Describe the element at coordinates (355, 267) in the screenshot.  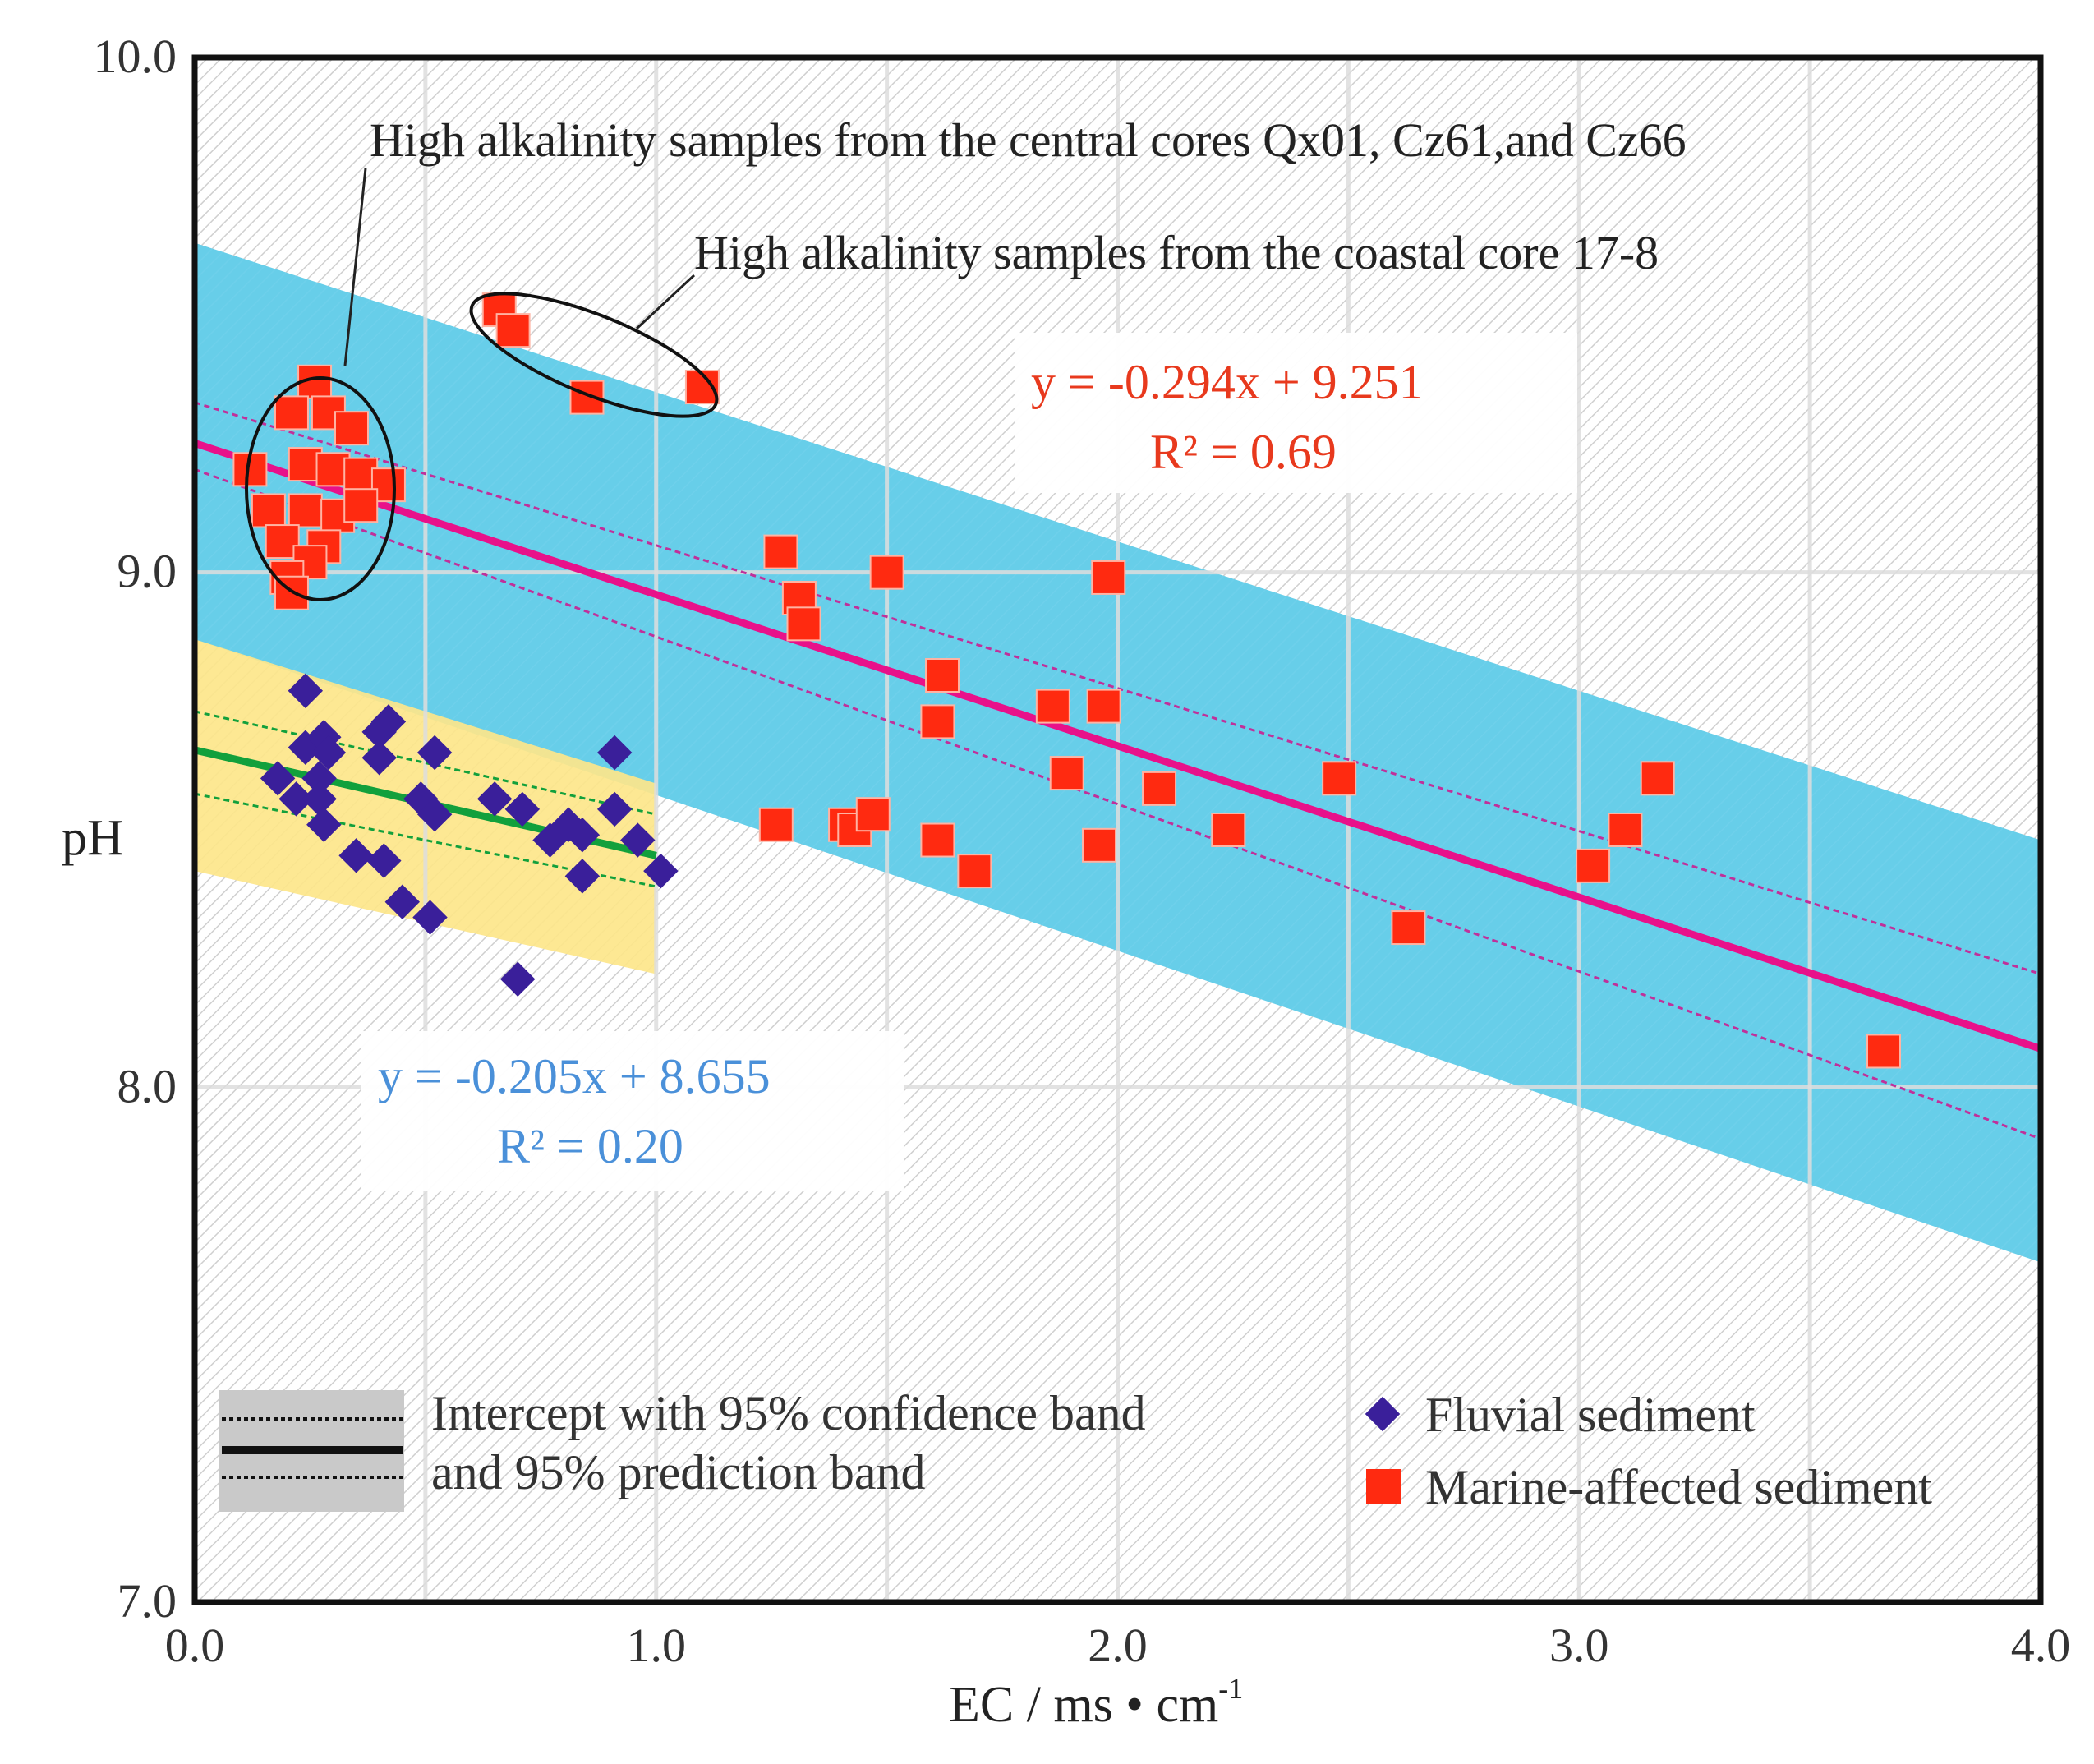
I see `annotation-central-leader` at that location.